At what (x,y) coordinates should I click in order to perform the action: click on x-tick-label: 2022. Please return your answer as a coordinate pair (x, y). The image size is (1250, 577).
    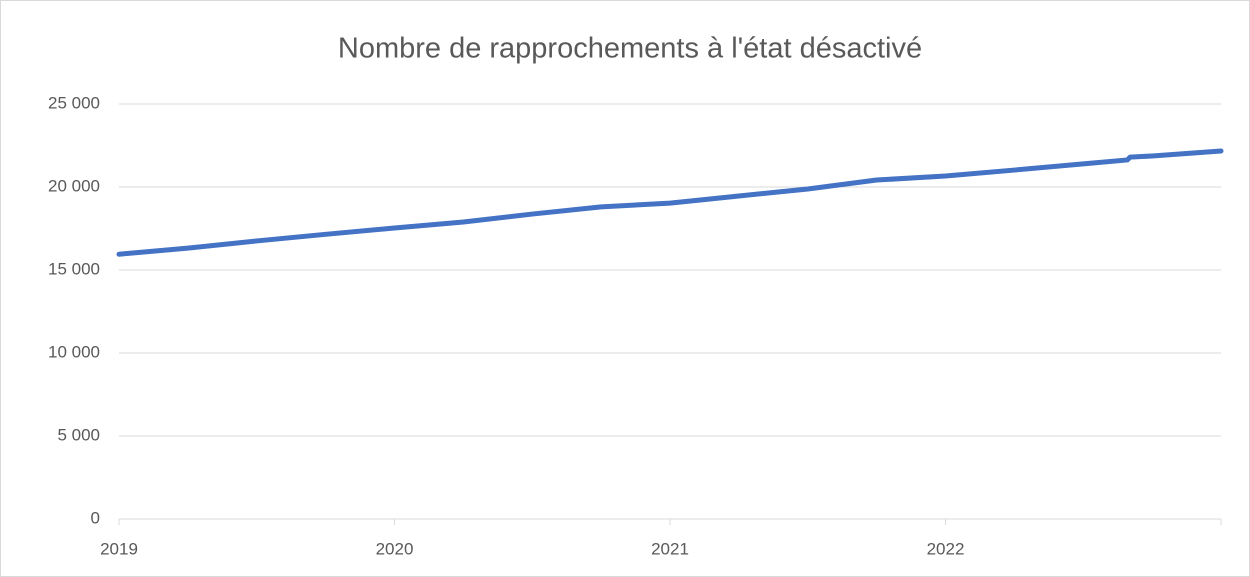
    Looking at the image, I should click on (946, 548).